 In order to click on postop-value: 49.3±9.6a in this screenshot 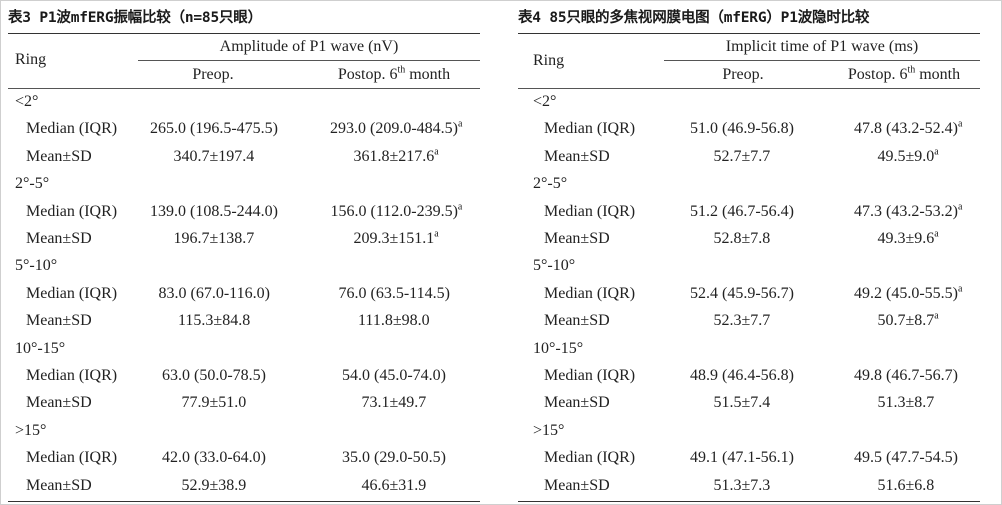, I will do `click(908, 237)`.